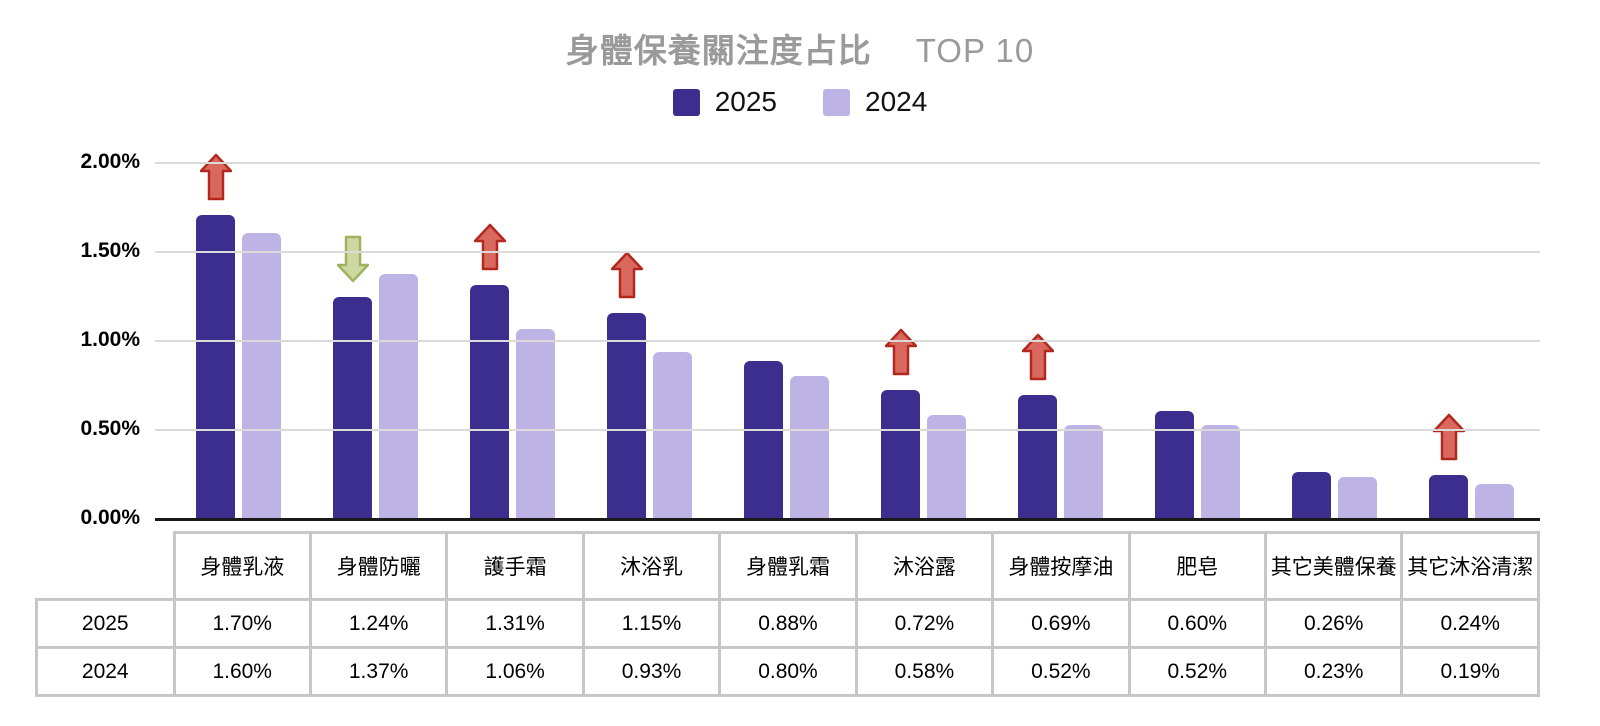 The height and width of the screenshot is (726, 1600). Describe the element at coordinates (924, 671) in the screenshot. I see `value-cell: 0.58%` at that location.